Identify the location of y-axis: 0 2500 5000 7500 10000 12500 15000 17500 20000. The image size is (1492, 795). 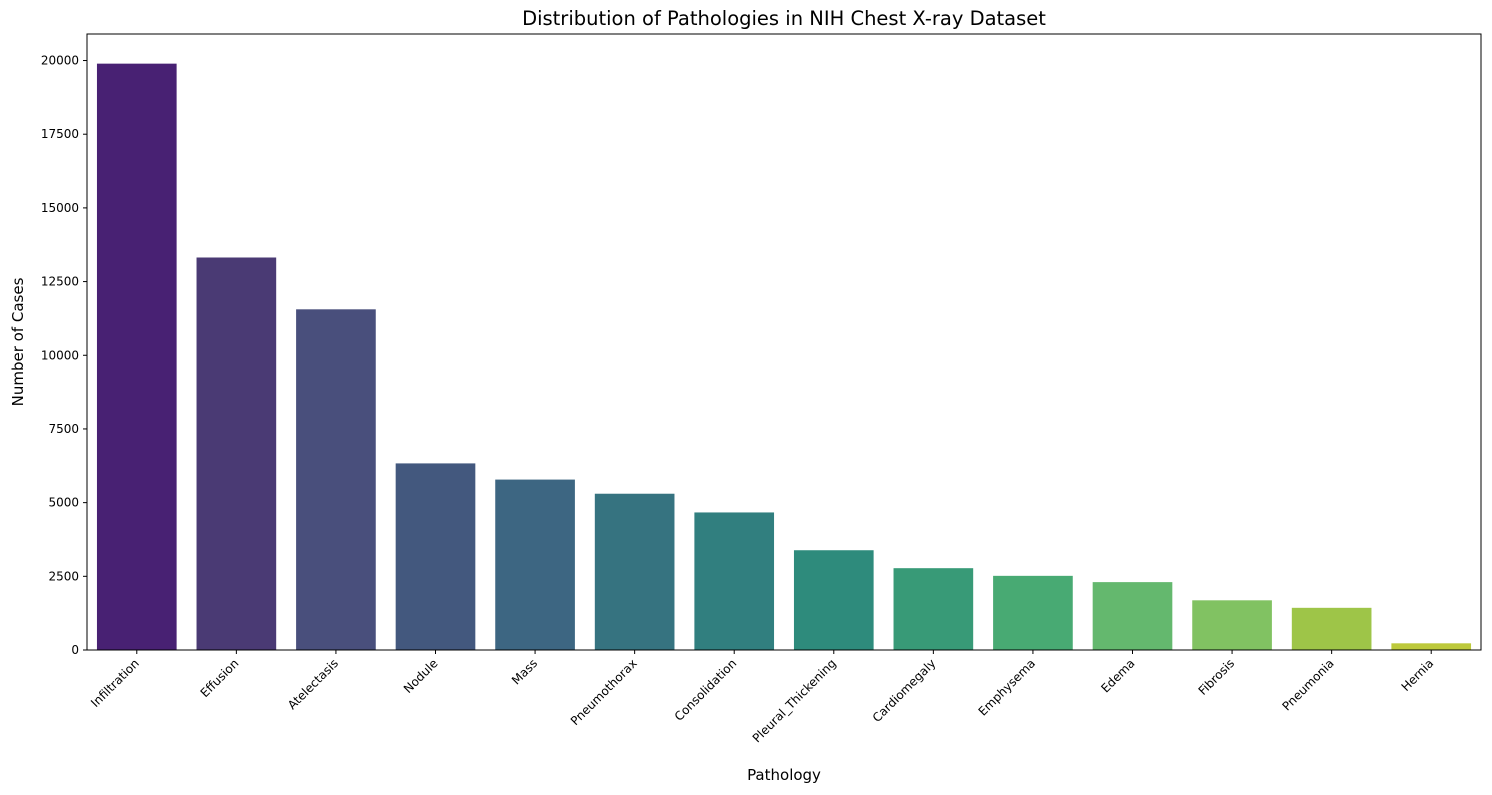
(64, 355).